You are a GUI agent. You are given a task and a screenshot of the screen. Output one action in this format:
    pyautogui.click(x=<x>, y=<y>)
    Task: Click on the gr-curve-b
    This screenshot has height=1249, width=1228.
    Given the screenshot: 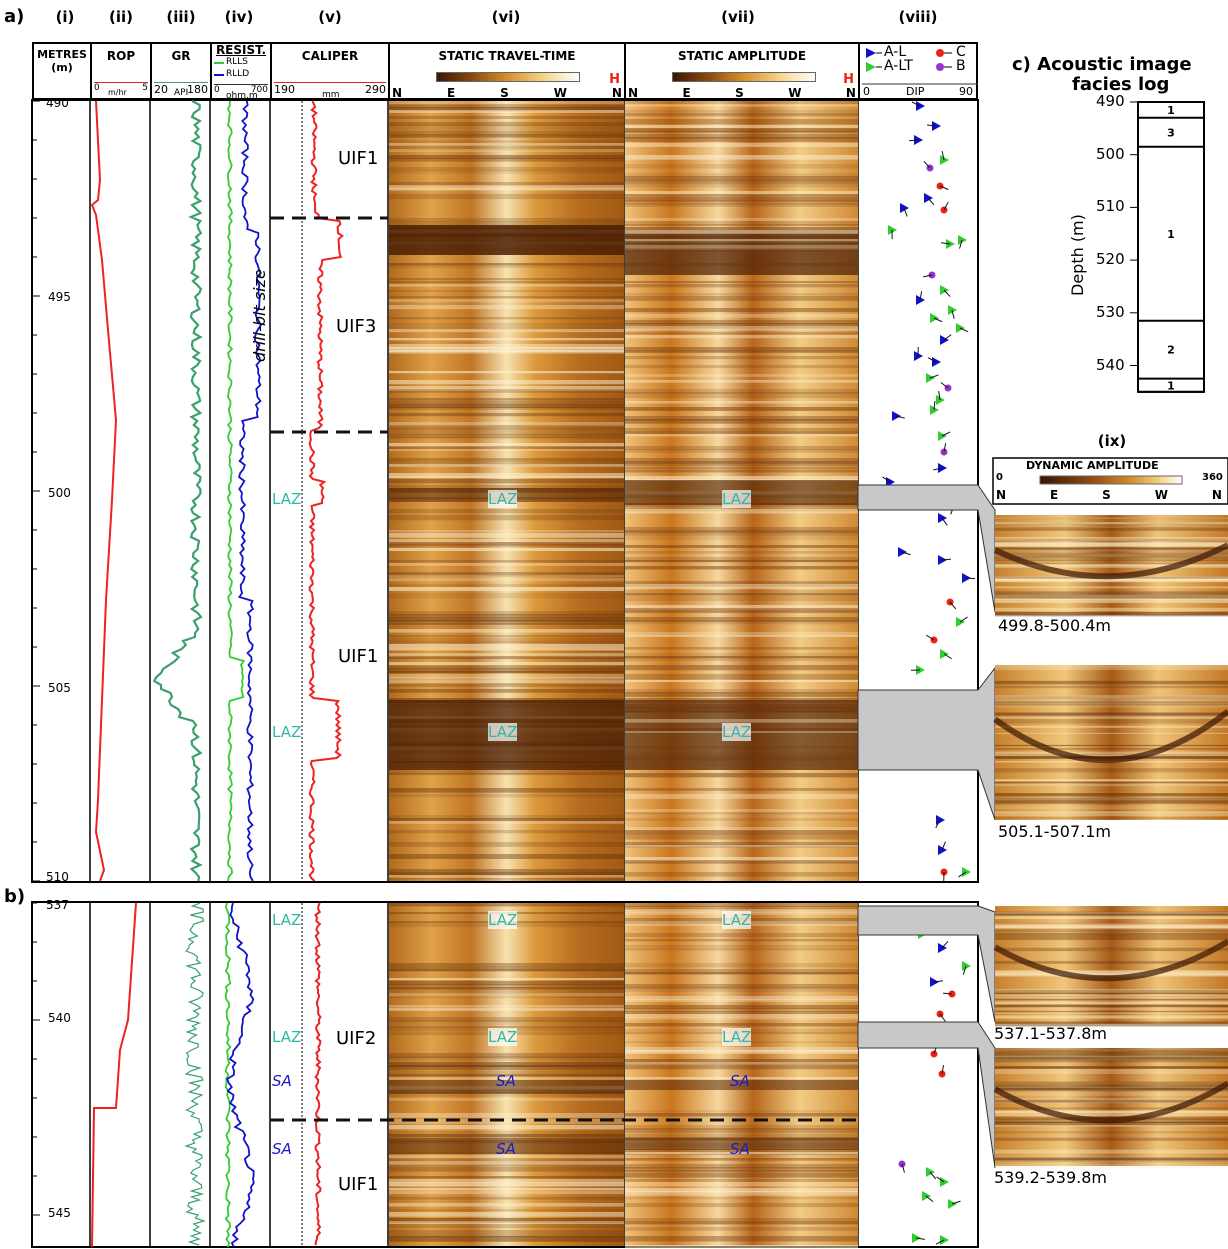 What is the action you would take?
    pyautogui.click(x=195, y=1074)
    